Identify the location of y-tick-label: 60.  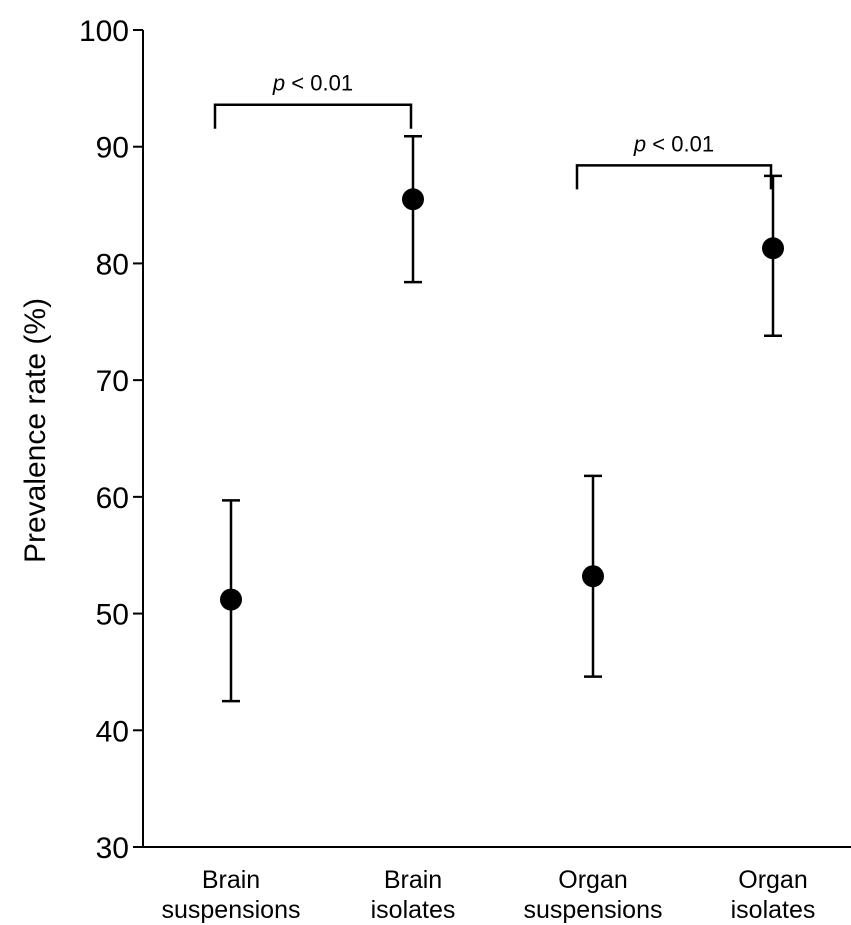
(112, 498).